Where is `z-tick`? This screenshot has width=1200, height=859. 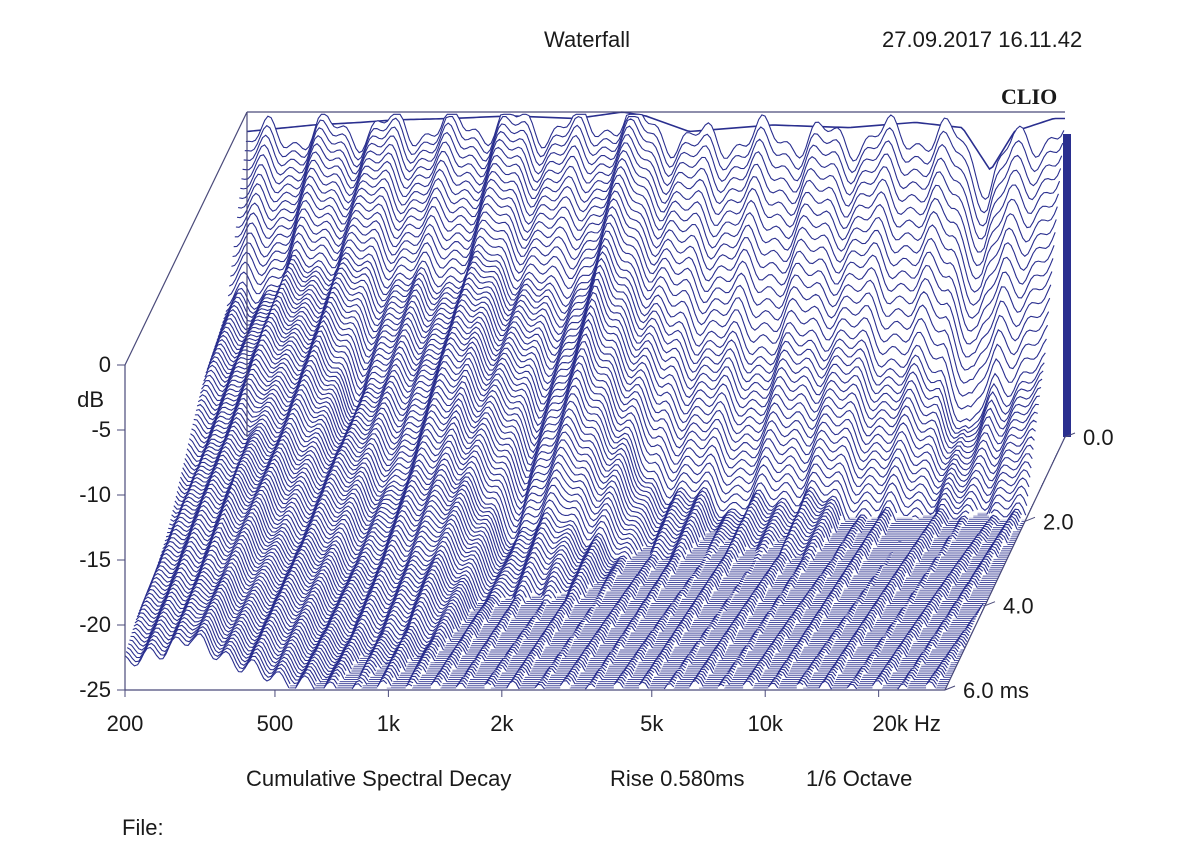
z-tick is located at coordinates (950, 688).